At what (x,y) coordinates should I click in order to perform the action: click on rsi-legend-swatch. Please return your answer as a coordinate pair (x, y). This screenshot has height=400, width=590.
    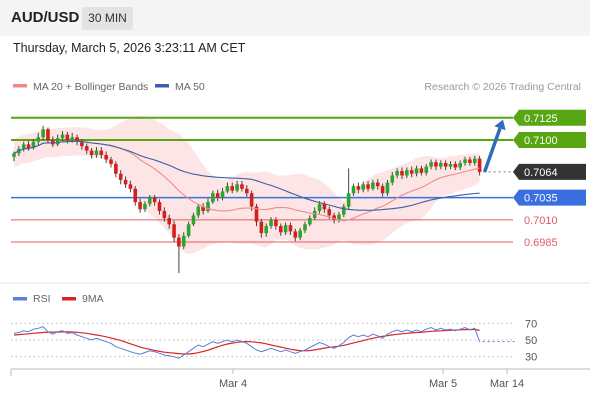
    Looking at the image, I should click on (20, 299).